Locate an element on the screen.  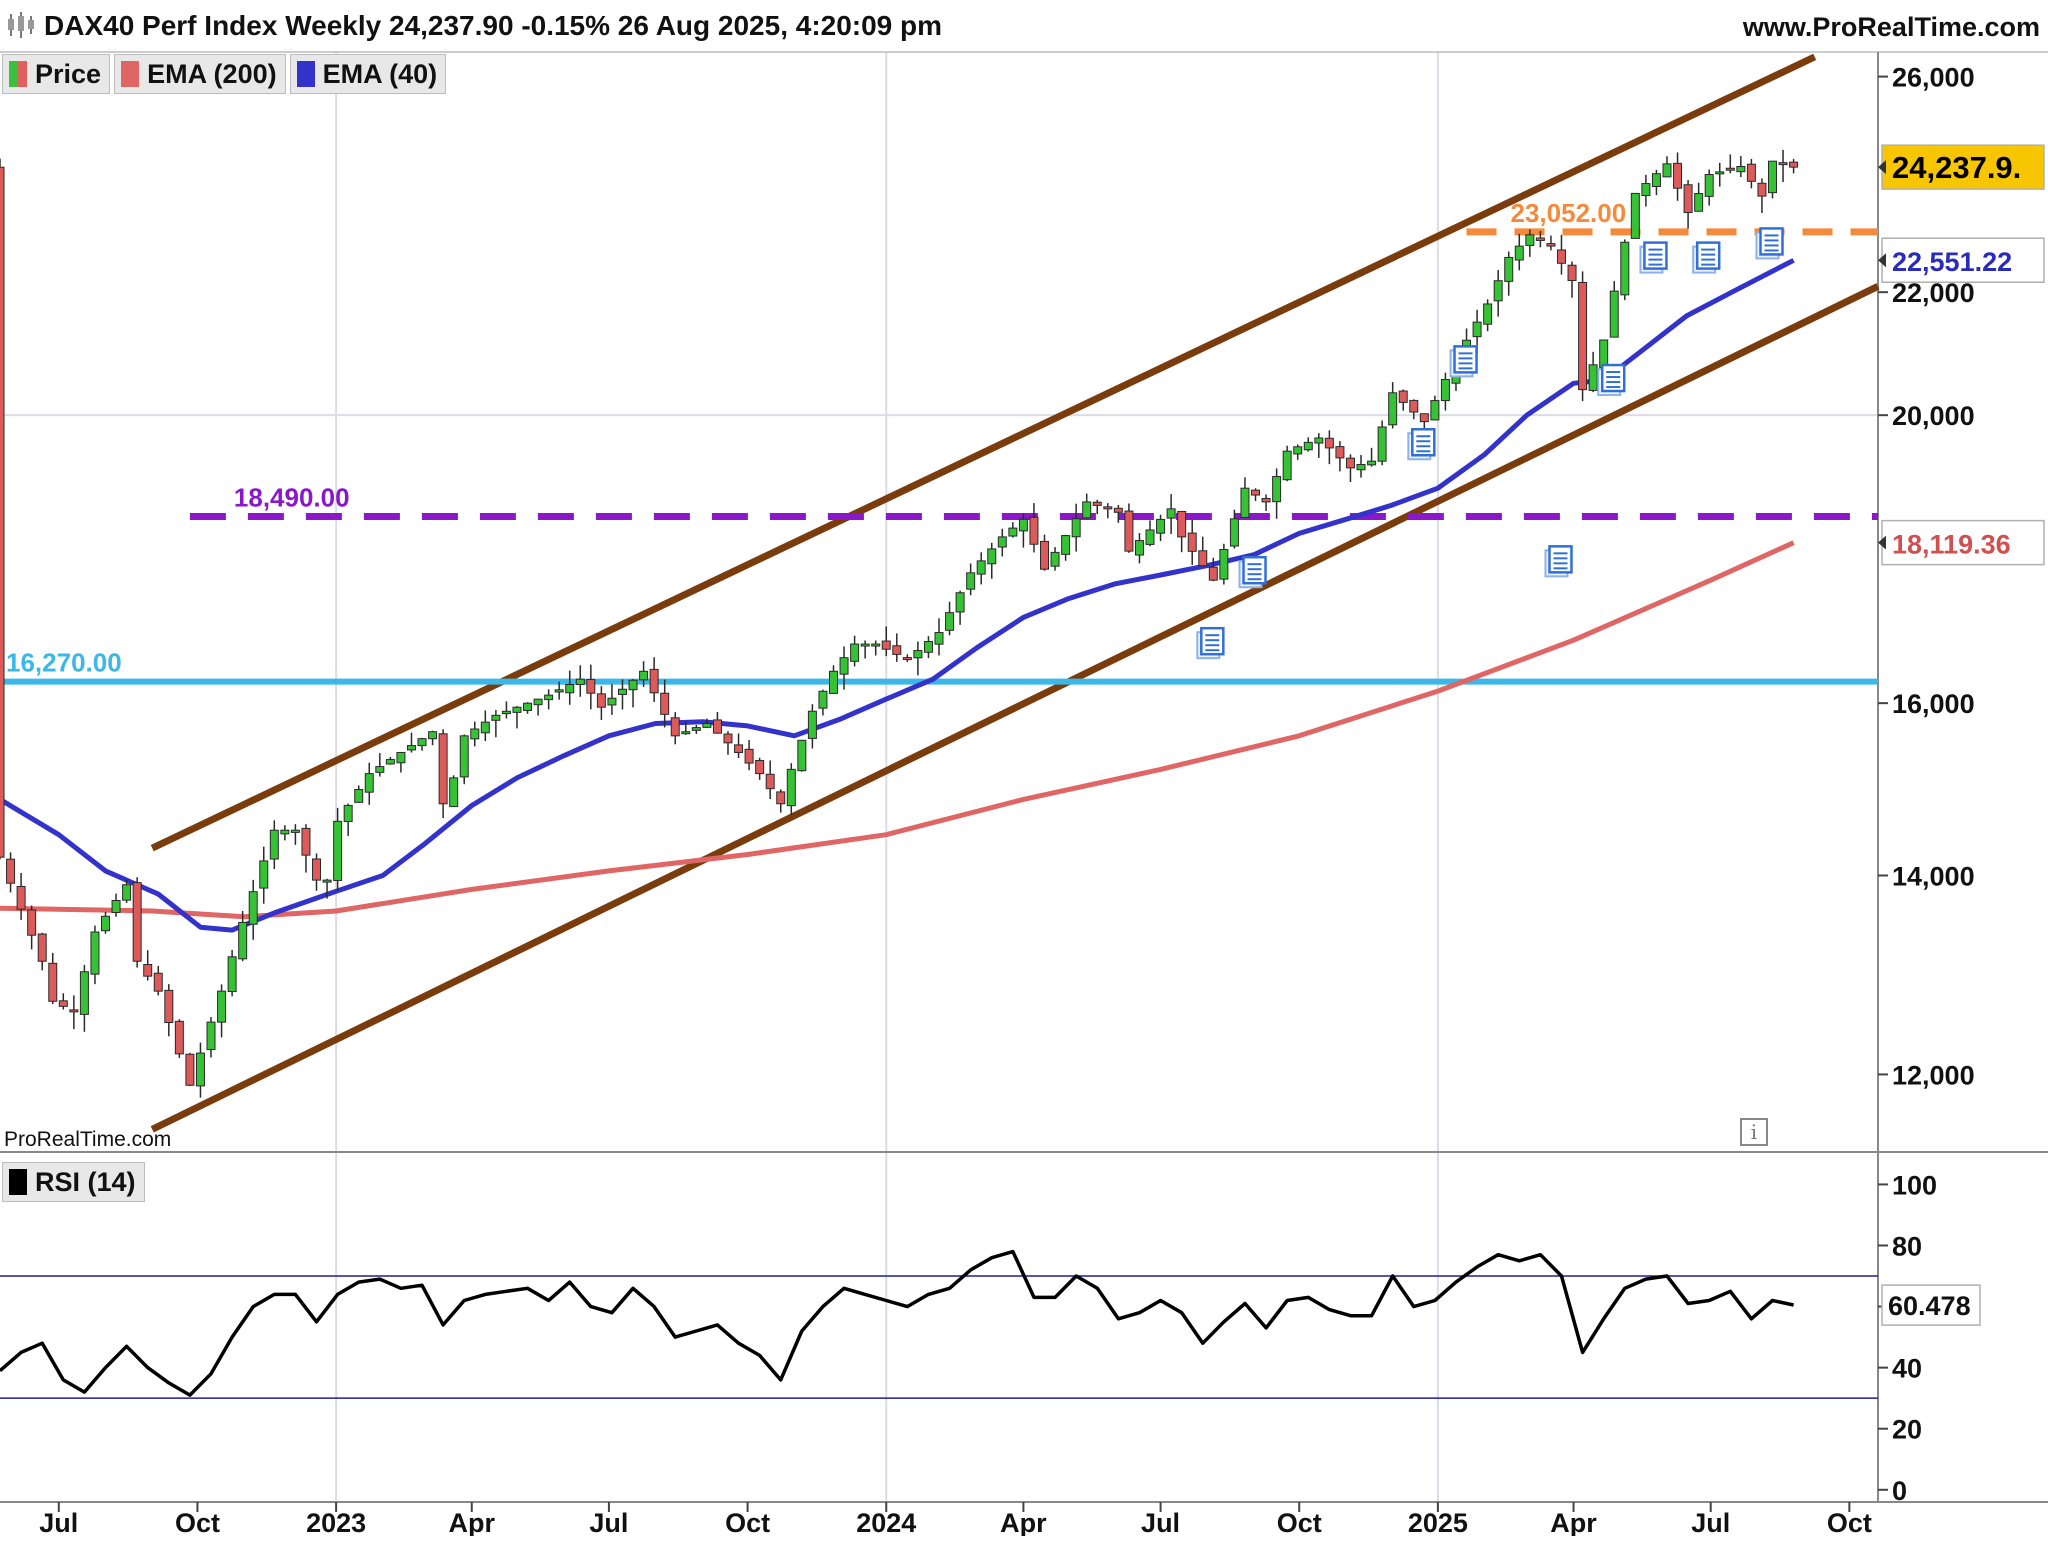
legend-item-ema40: EMA (40) is located at coordinates (368, 74).